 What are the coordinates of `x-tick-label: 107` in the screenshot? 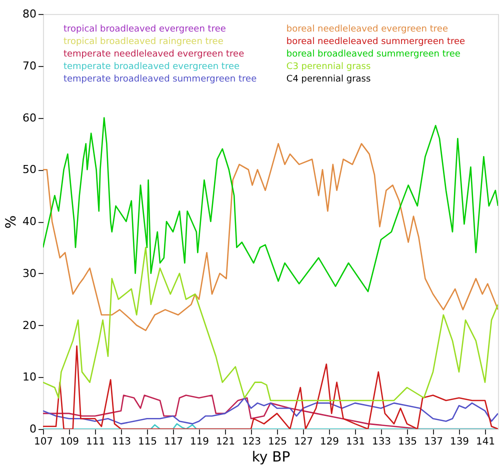 It's located at (44, 442).